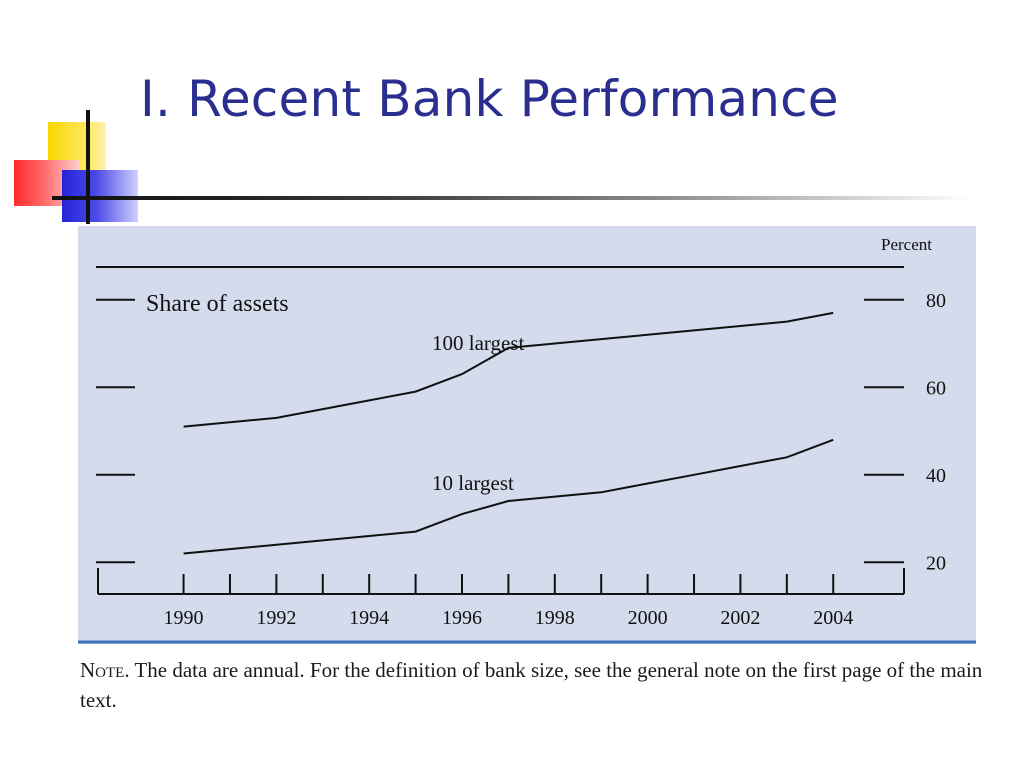 The width and height of the screenshot is (1024, 768). What do you see at coordinates (936, 301) in the screenshot?
I see `y-tick-label-80: 80` at bounding box center [936, 301].